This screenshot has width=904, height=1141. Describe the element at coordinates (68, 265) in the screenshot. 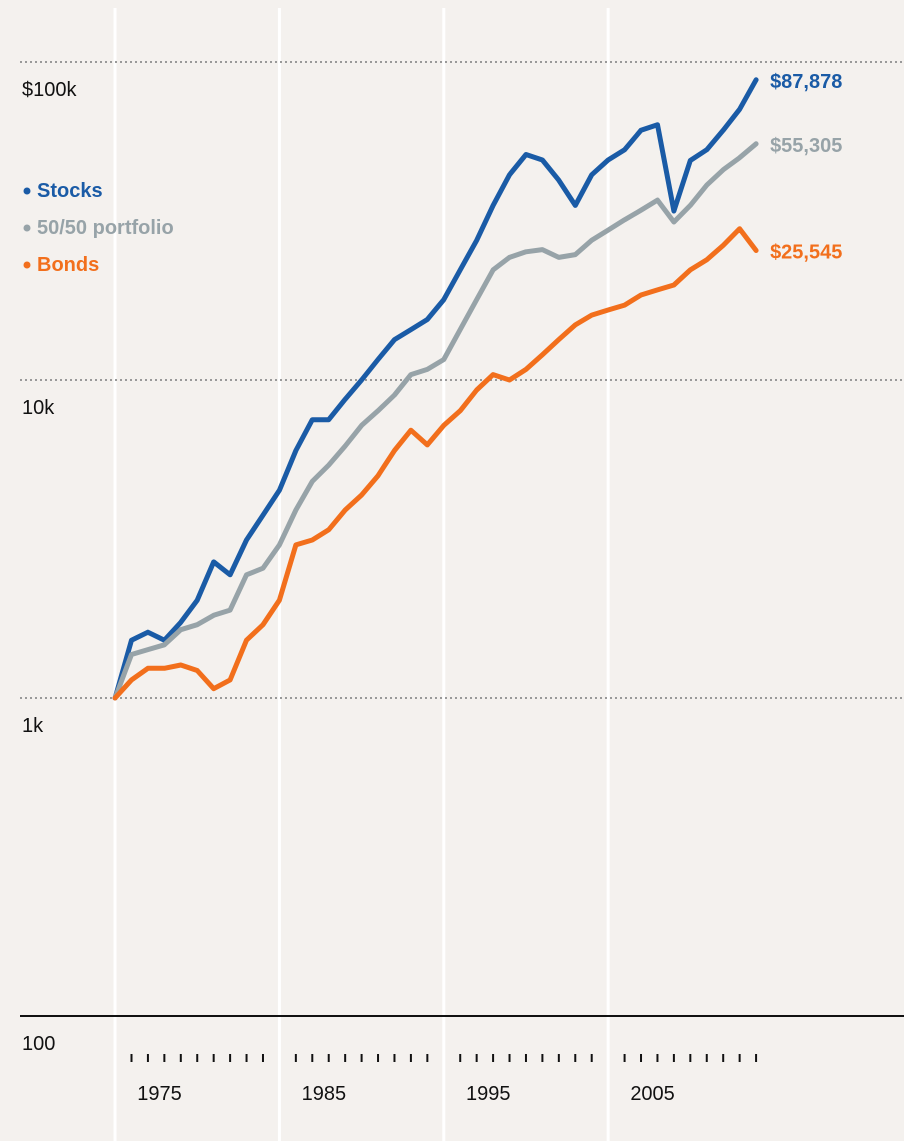

I see `legend-label: Bonds` at that location.